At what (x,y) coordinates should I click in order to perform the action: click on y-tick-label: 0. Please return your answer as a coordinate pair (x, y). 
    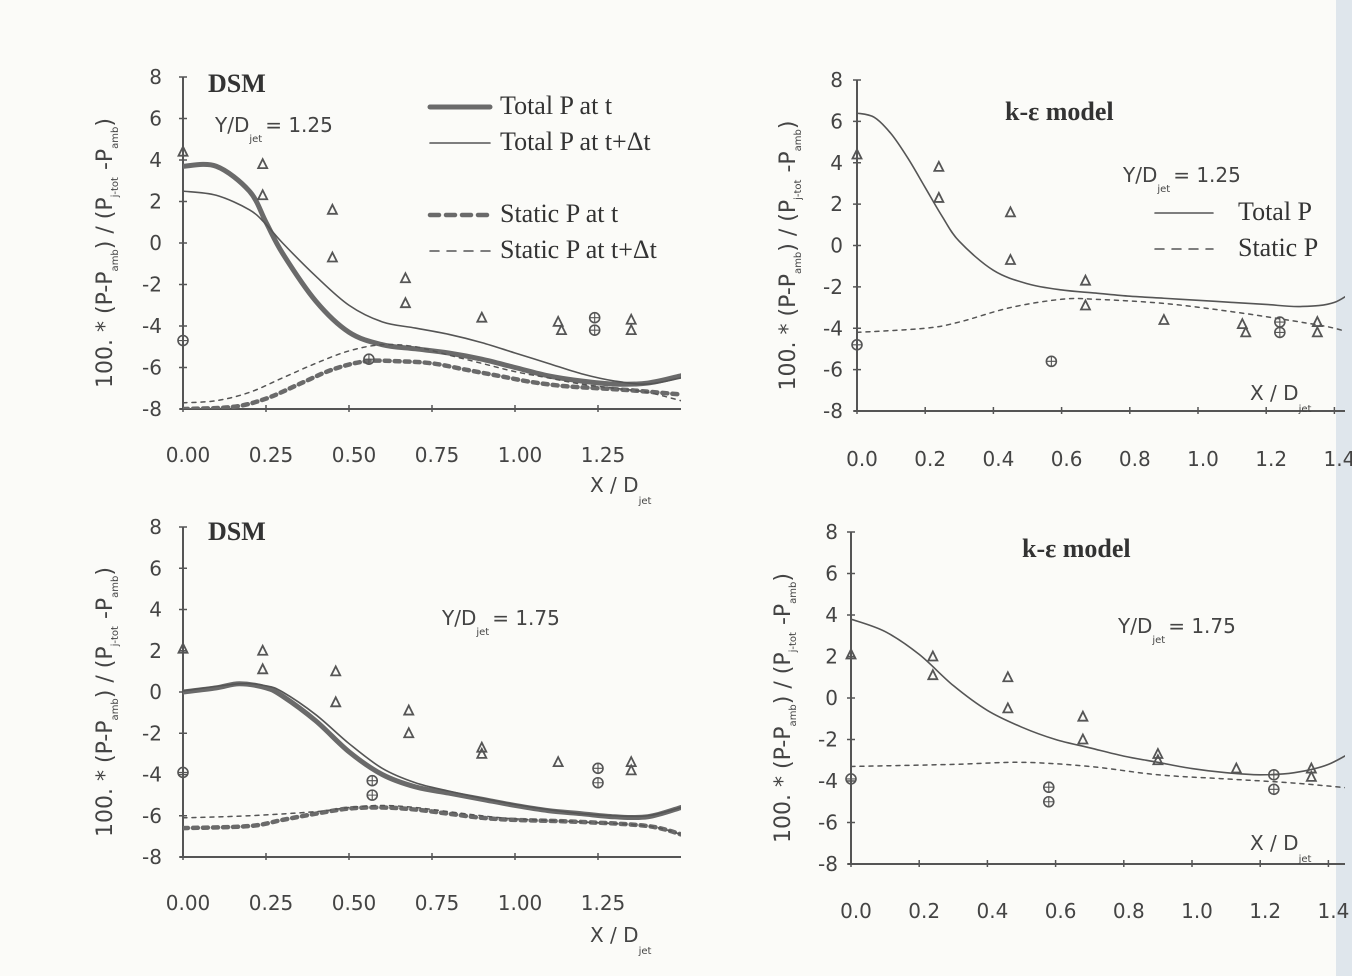
    Looking at the image, I should click on (155, 243).